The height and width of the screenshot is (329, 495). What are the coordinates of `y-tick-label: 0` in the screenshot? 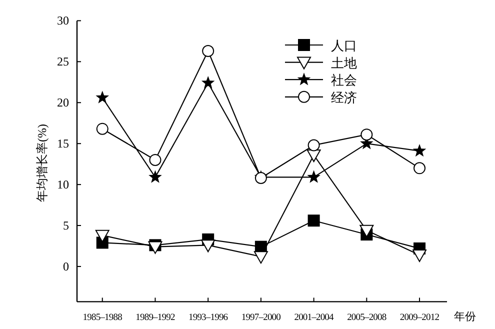 It's located at (66, 266).